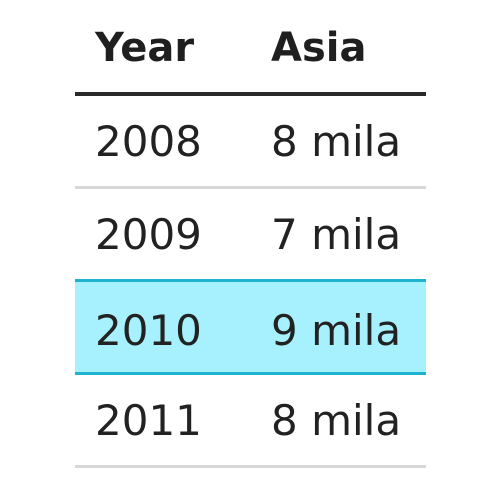  I want to click on cell-year: 2011, so click(148, 420).